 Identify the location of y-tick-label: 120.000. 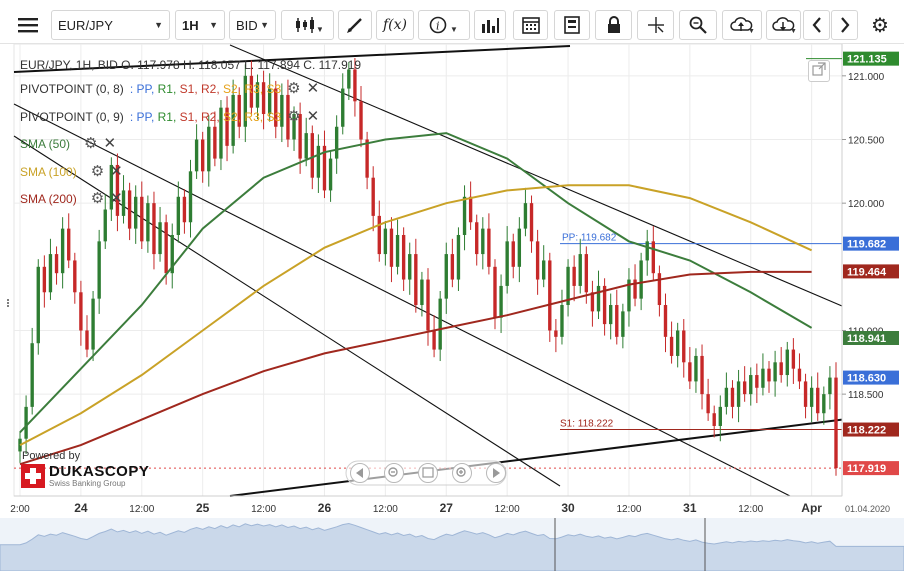
(866, 204).